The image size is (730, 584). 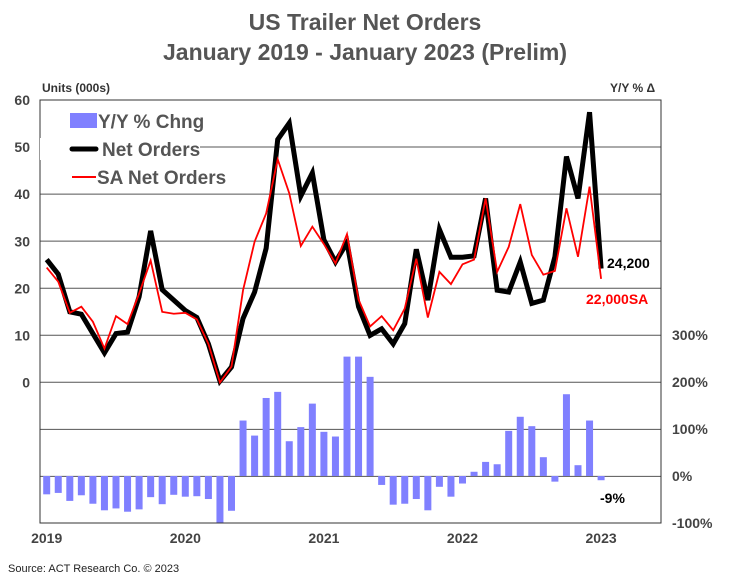 What do you see at coordinates (46, 538) in the screenshot?
I see `x-tick-label: 2019` at bounding box center [46, 538].